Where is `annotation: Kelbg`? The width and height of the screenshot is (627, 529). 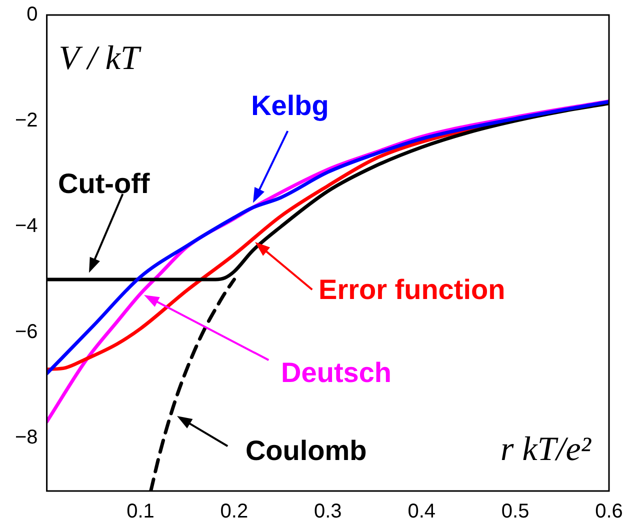
annotation: Kelbg is located at coordinates (290, 106).